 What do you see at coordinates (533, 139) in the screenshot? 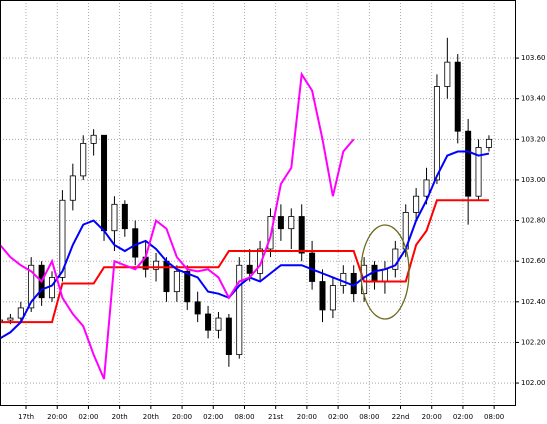
I see `y-tick-label: 103.20` at bounding box center [533, 139].